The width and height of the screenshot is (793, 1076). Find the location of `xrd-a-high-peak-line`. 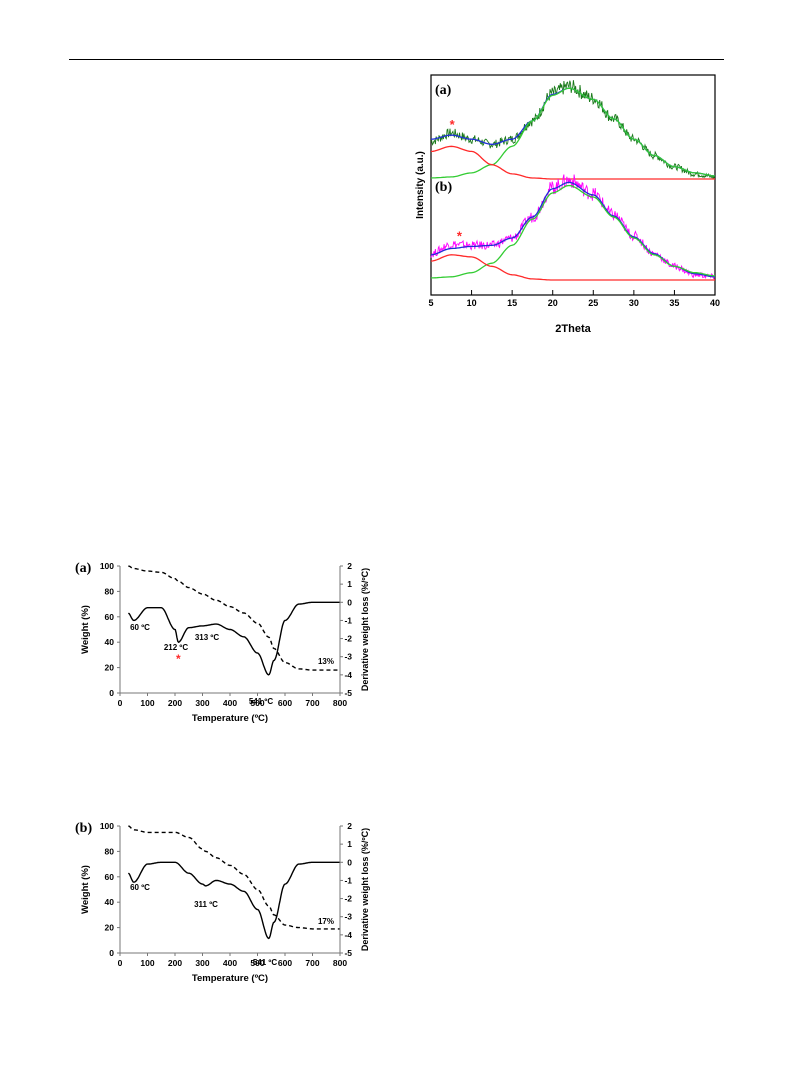

xrd-a-high-peak-line is located at coordinates (573, 133).